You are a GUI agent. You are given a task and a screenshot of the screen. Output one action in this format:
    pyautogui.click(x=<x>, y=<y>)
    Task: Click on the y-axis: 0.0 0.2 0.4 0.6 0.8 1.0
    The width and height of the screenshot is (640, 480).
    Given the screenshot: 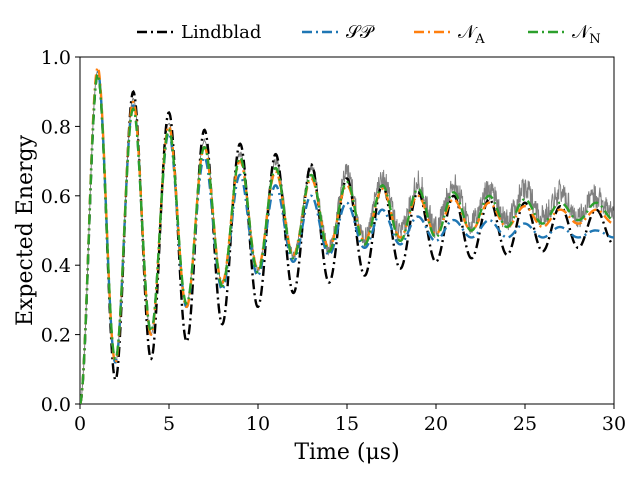 What is the action you would take?
    pyautogui.click(x=60, y=231)
    